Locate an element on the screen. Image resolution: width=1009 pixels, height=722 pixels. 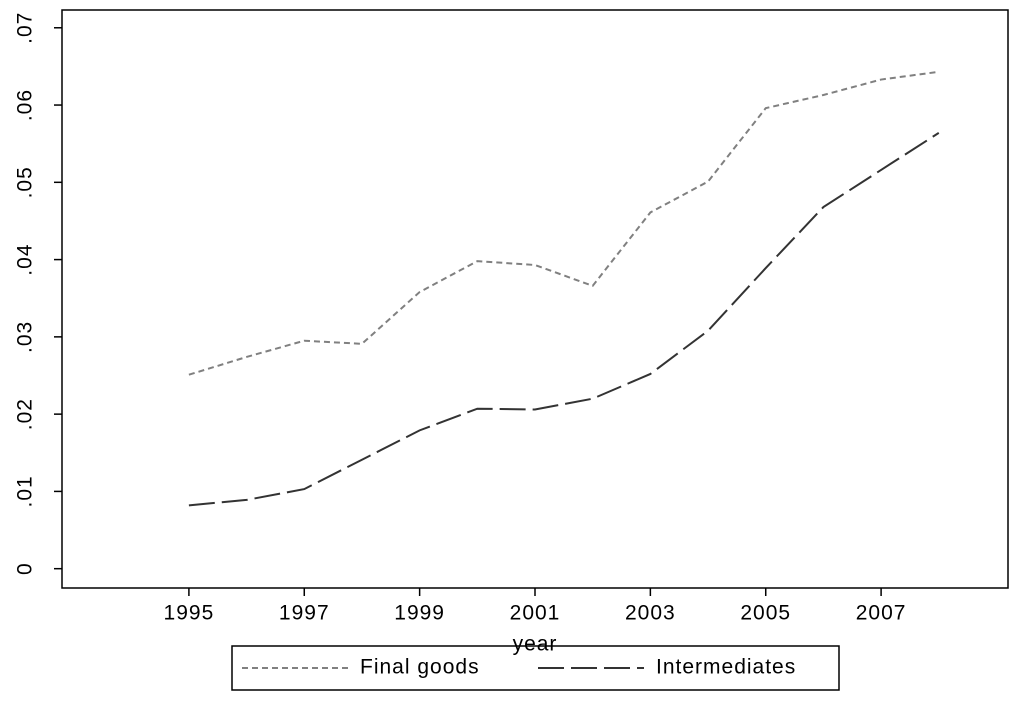
x-tick-label: 2007 is located at coordinates (881, 613).